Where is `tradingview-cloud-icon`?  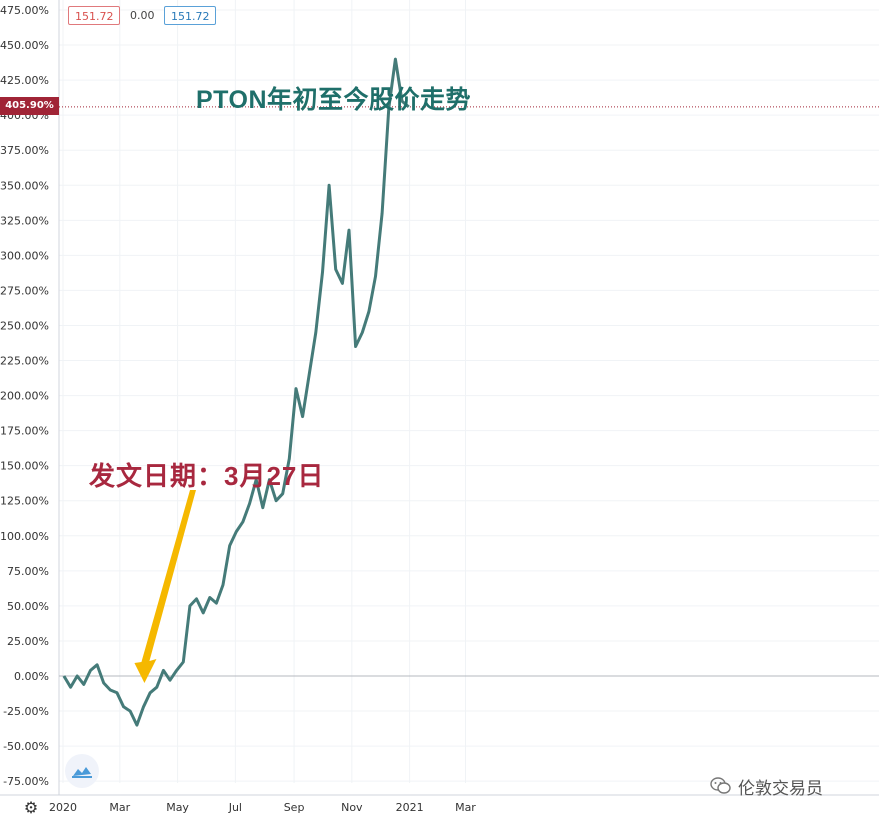 tradingview-cloud-icon is located at coordinates (82, 771).